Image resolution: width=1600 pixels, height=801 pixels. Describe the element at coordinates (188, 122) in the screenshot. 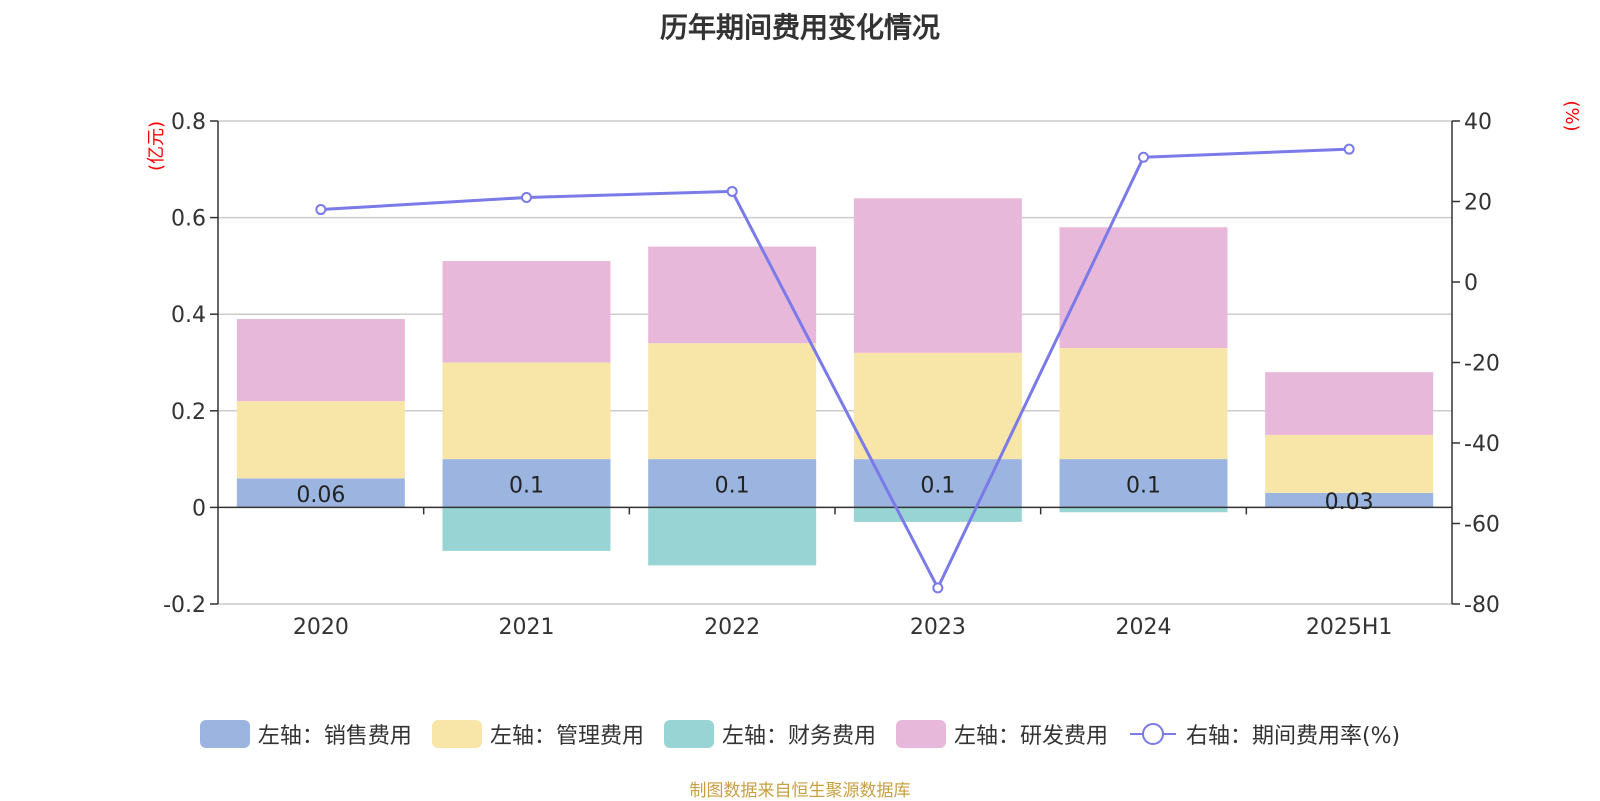

I see `left-axis-tick-label: 0.8` at that location.